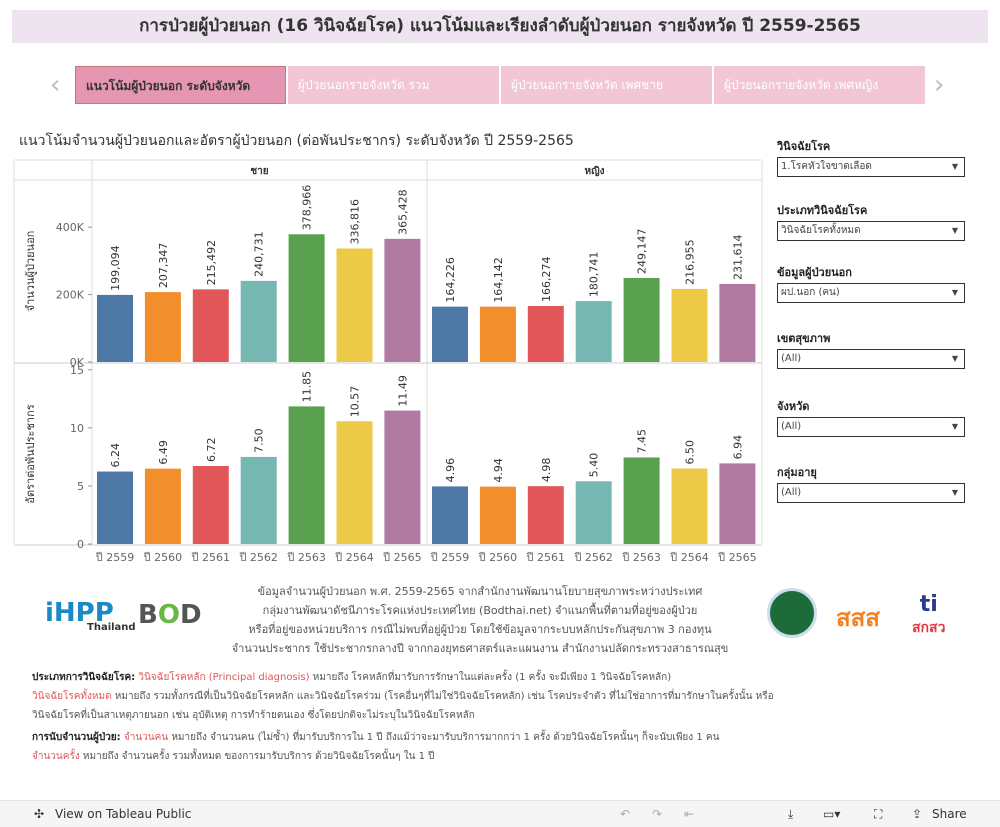 This screenshot has width=1000, height=827. I want to click on data-label: 240,731, so click(259, 254).